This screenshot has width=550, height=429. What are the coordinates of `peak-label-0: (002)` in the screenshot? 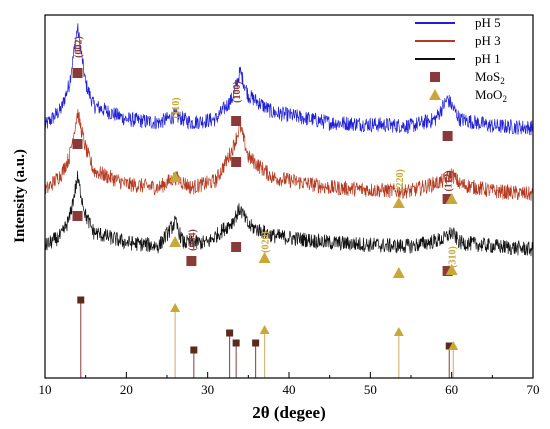 It's located at (79, 47).